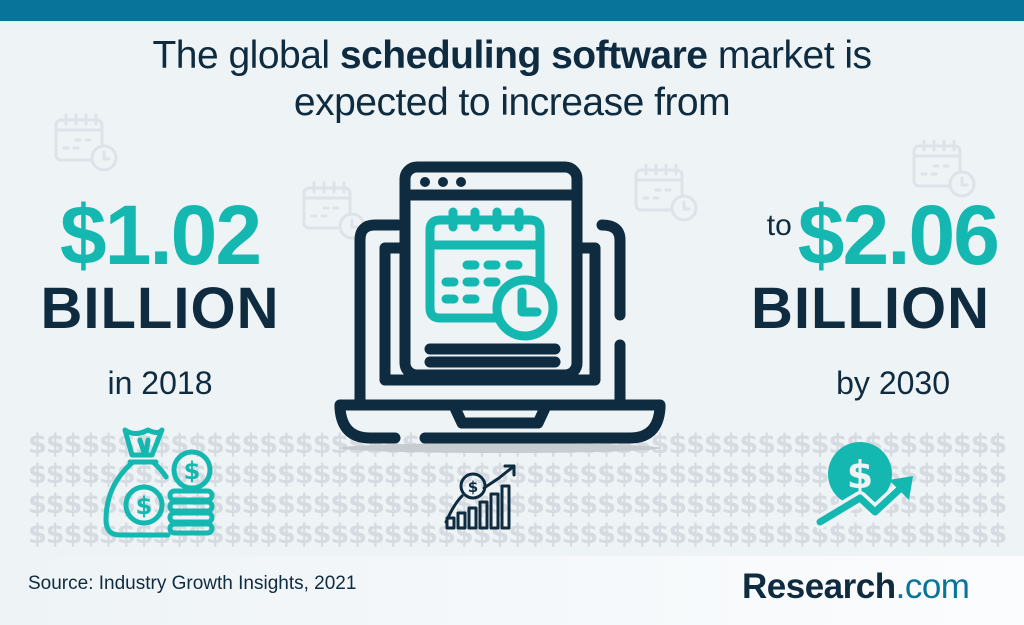 Image resolution: width=1024 pixels, height=625 pixels. Describe the element at coordinates (160, 383) in the screenshot. I see `stat-year: in 2018` at that location.